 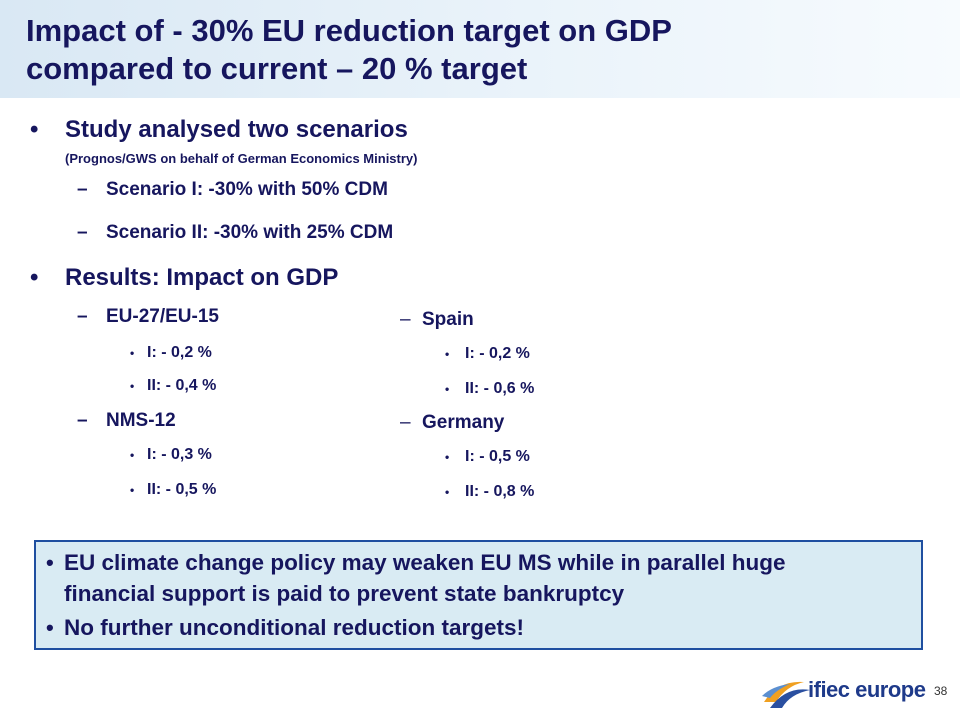 I want to click on title-line-2: compared to current – 20 % target, so click(x=277, y=68).